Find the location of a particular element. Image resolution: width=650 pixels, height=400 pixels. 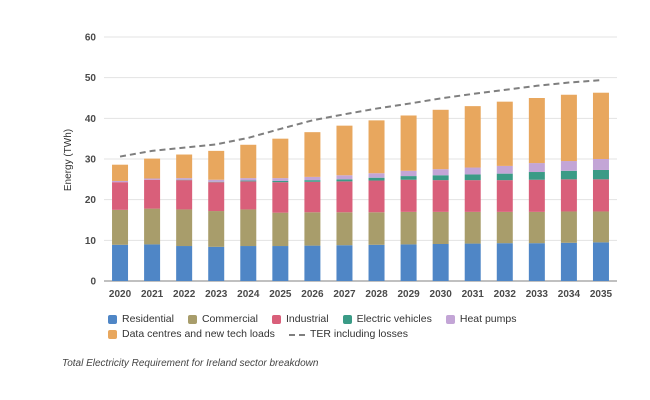

x-tick-2022: 2022 is located at coordinates (184, 294).